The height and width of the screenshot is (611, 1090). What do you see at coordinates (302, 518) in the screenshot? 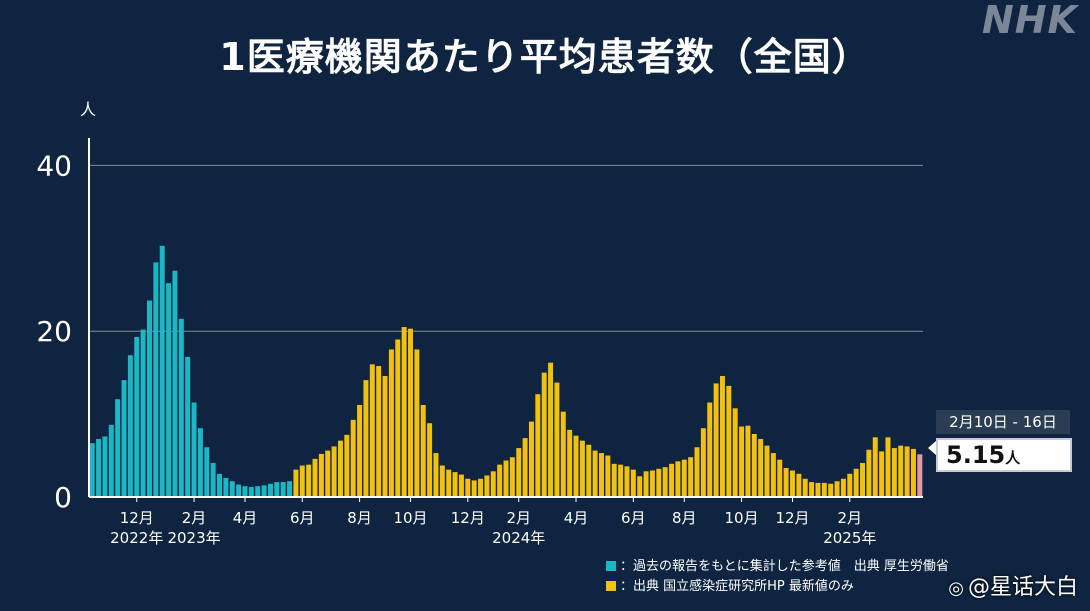
I see `x-tick-label: 6月` at bounding box center [302, 518].